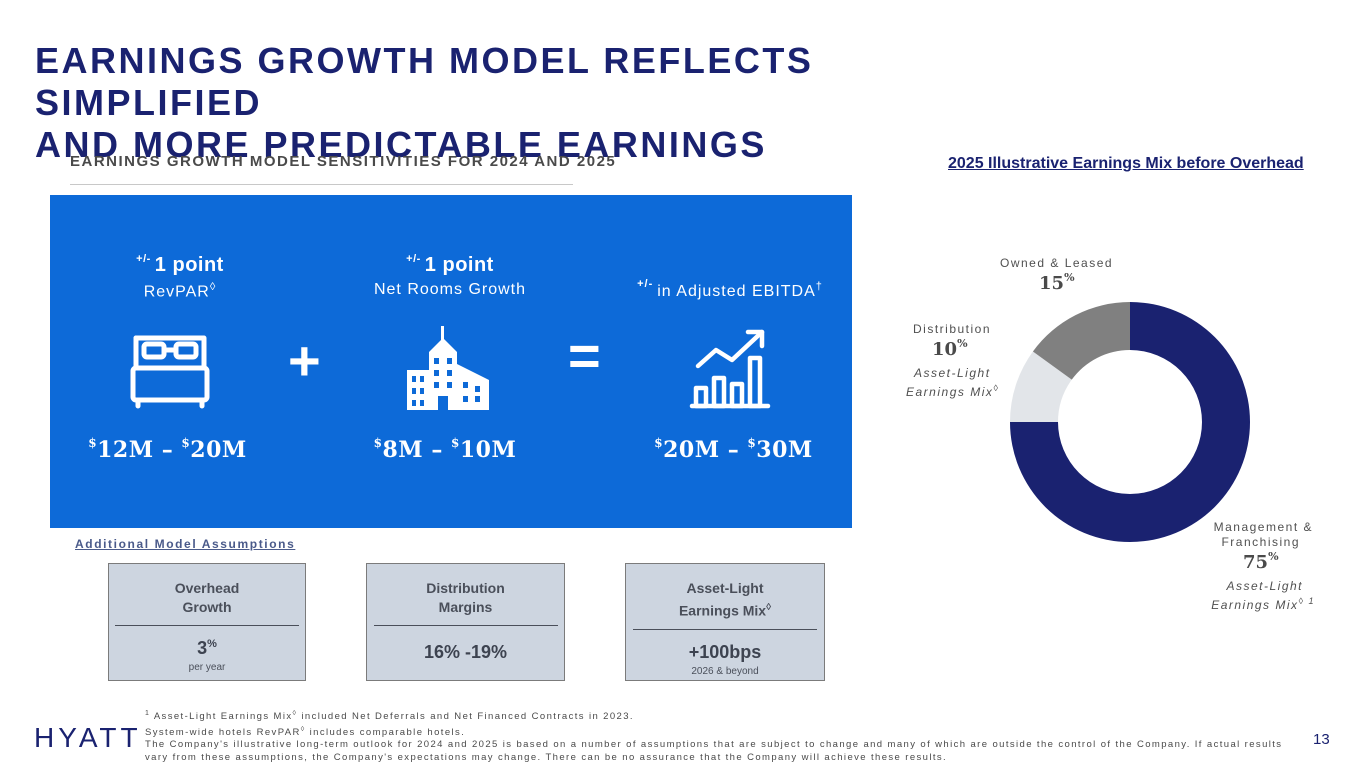  What do you see at coordinates (952, 373) in the screenshot?
I see `distribution-note-line: Asset-Light` at bounding box center [952, 373].